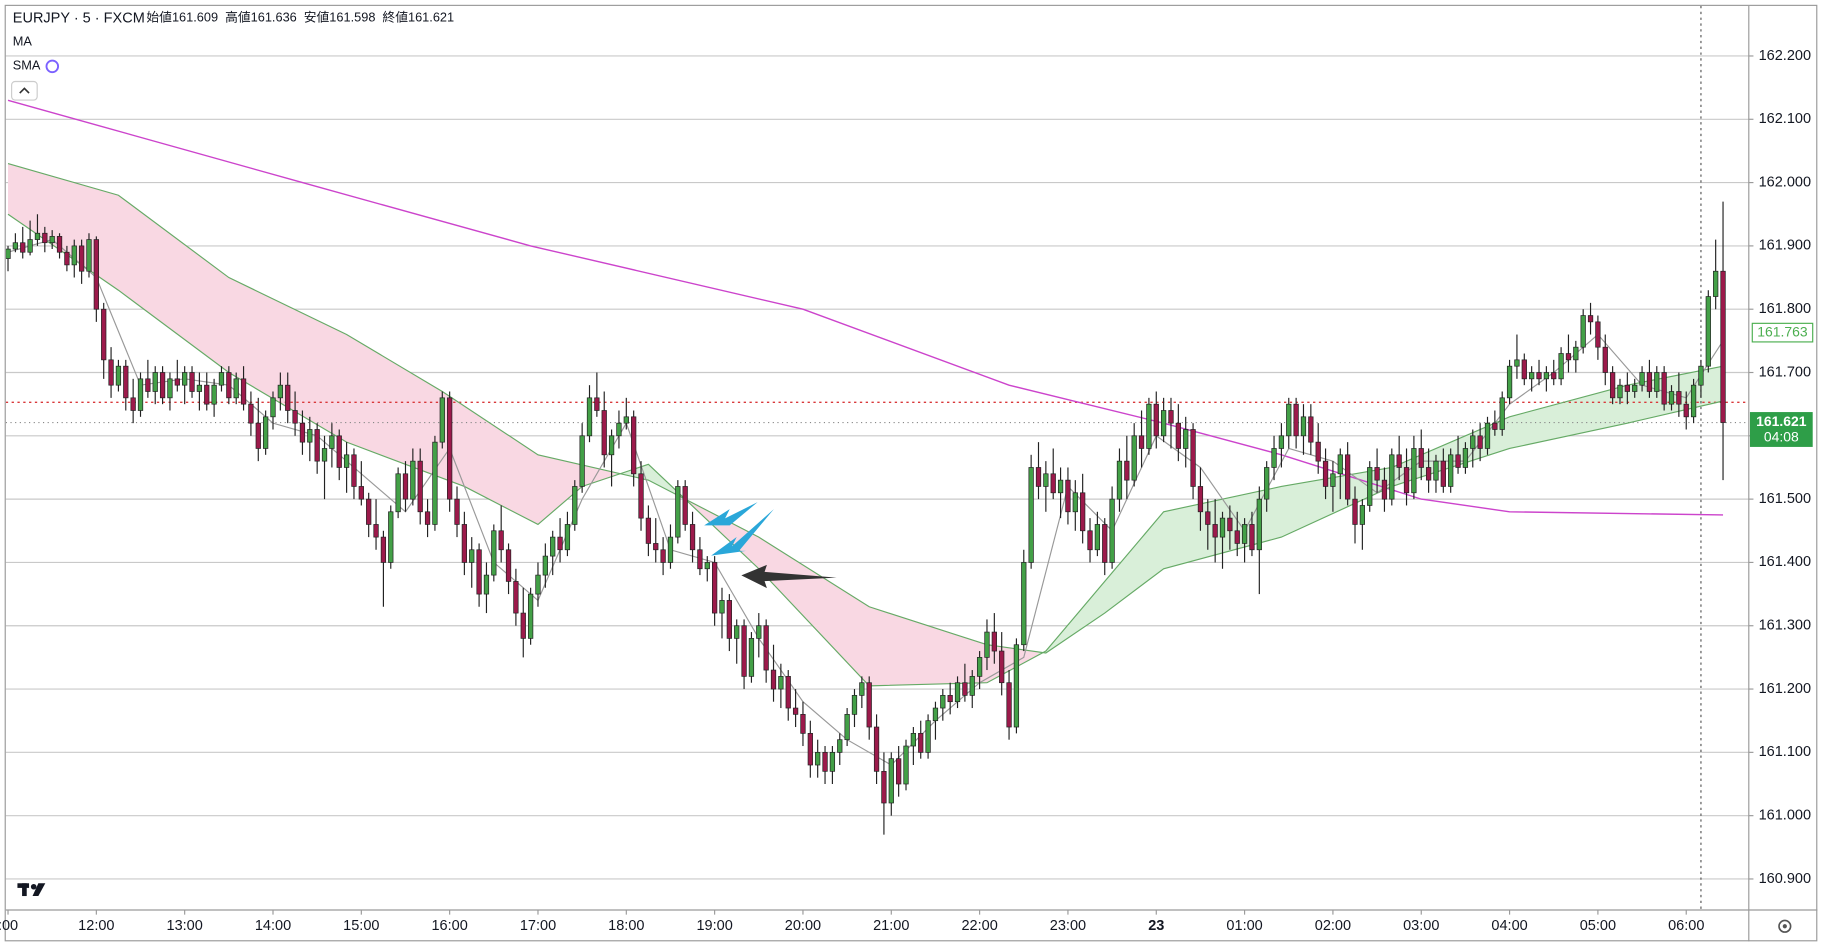  I want to click on ohlc-label: 安値, so click(317, 17).